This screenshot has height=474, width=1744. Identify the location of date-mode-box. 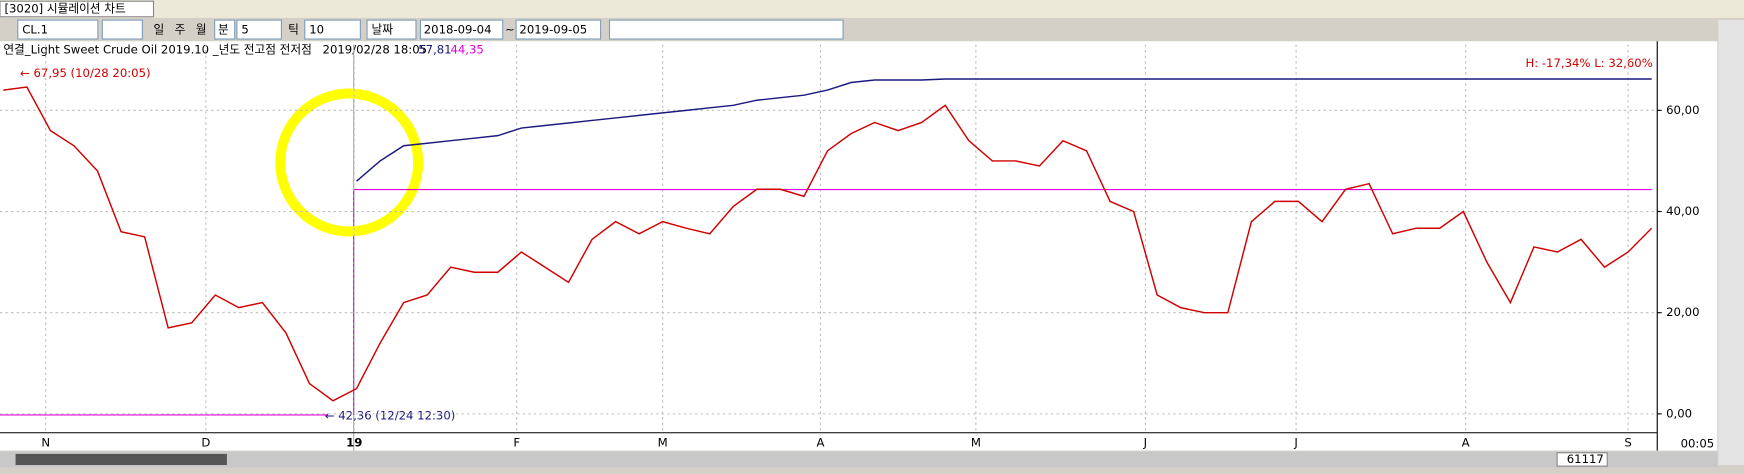
(391, 29).